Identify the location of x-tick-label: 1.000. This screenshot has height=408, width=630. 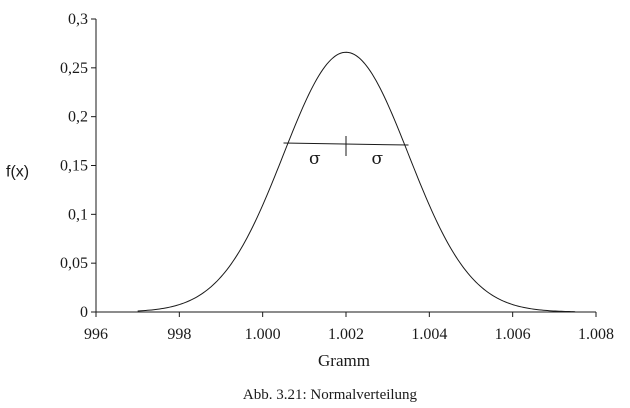
(263, 334).